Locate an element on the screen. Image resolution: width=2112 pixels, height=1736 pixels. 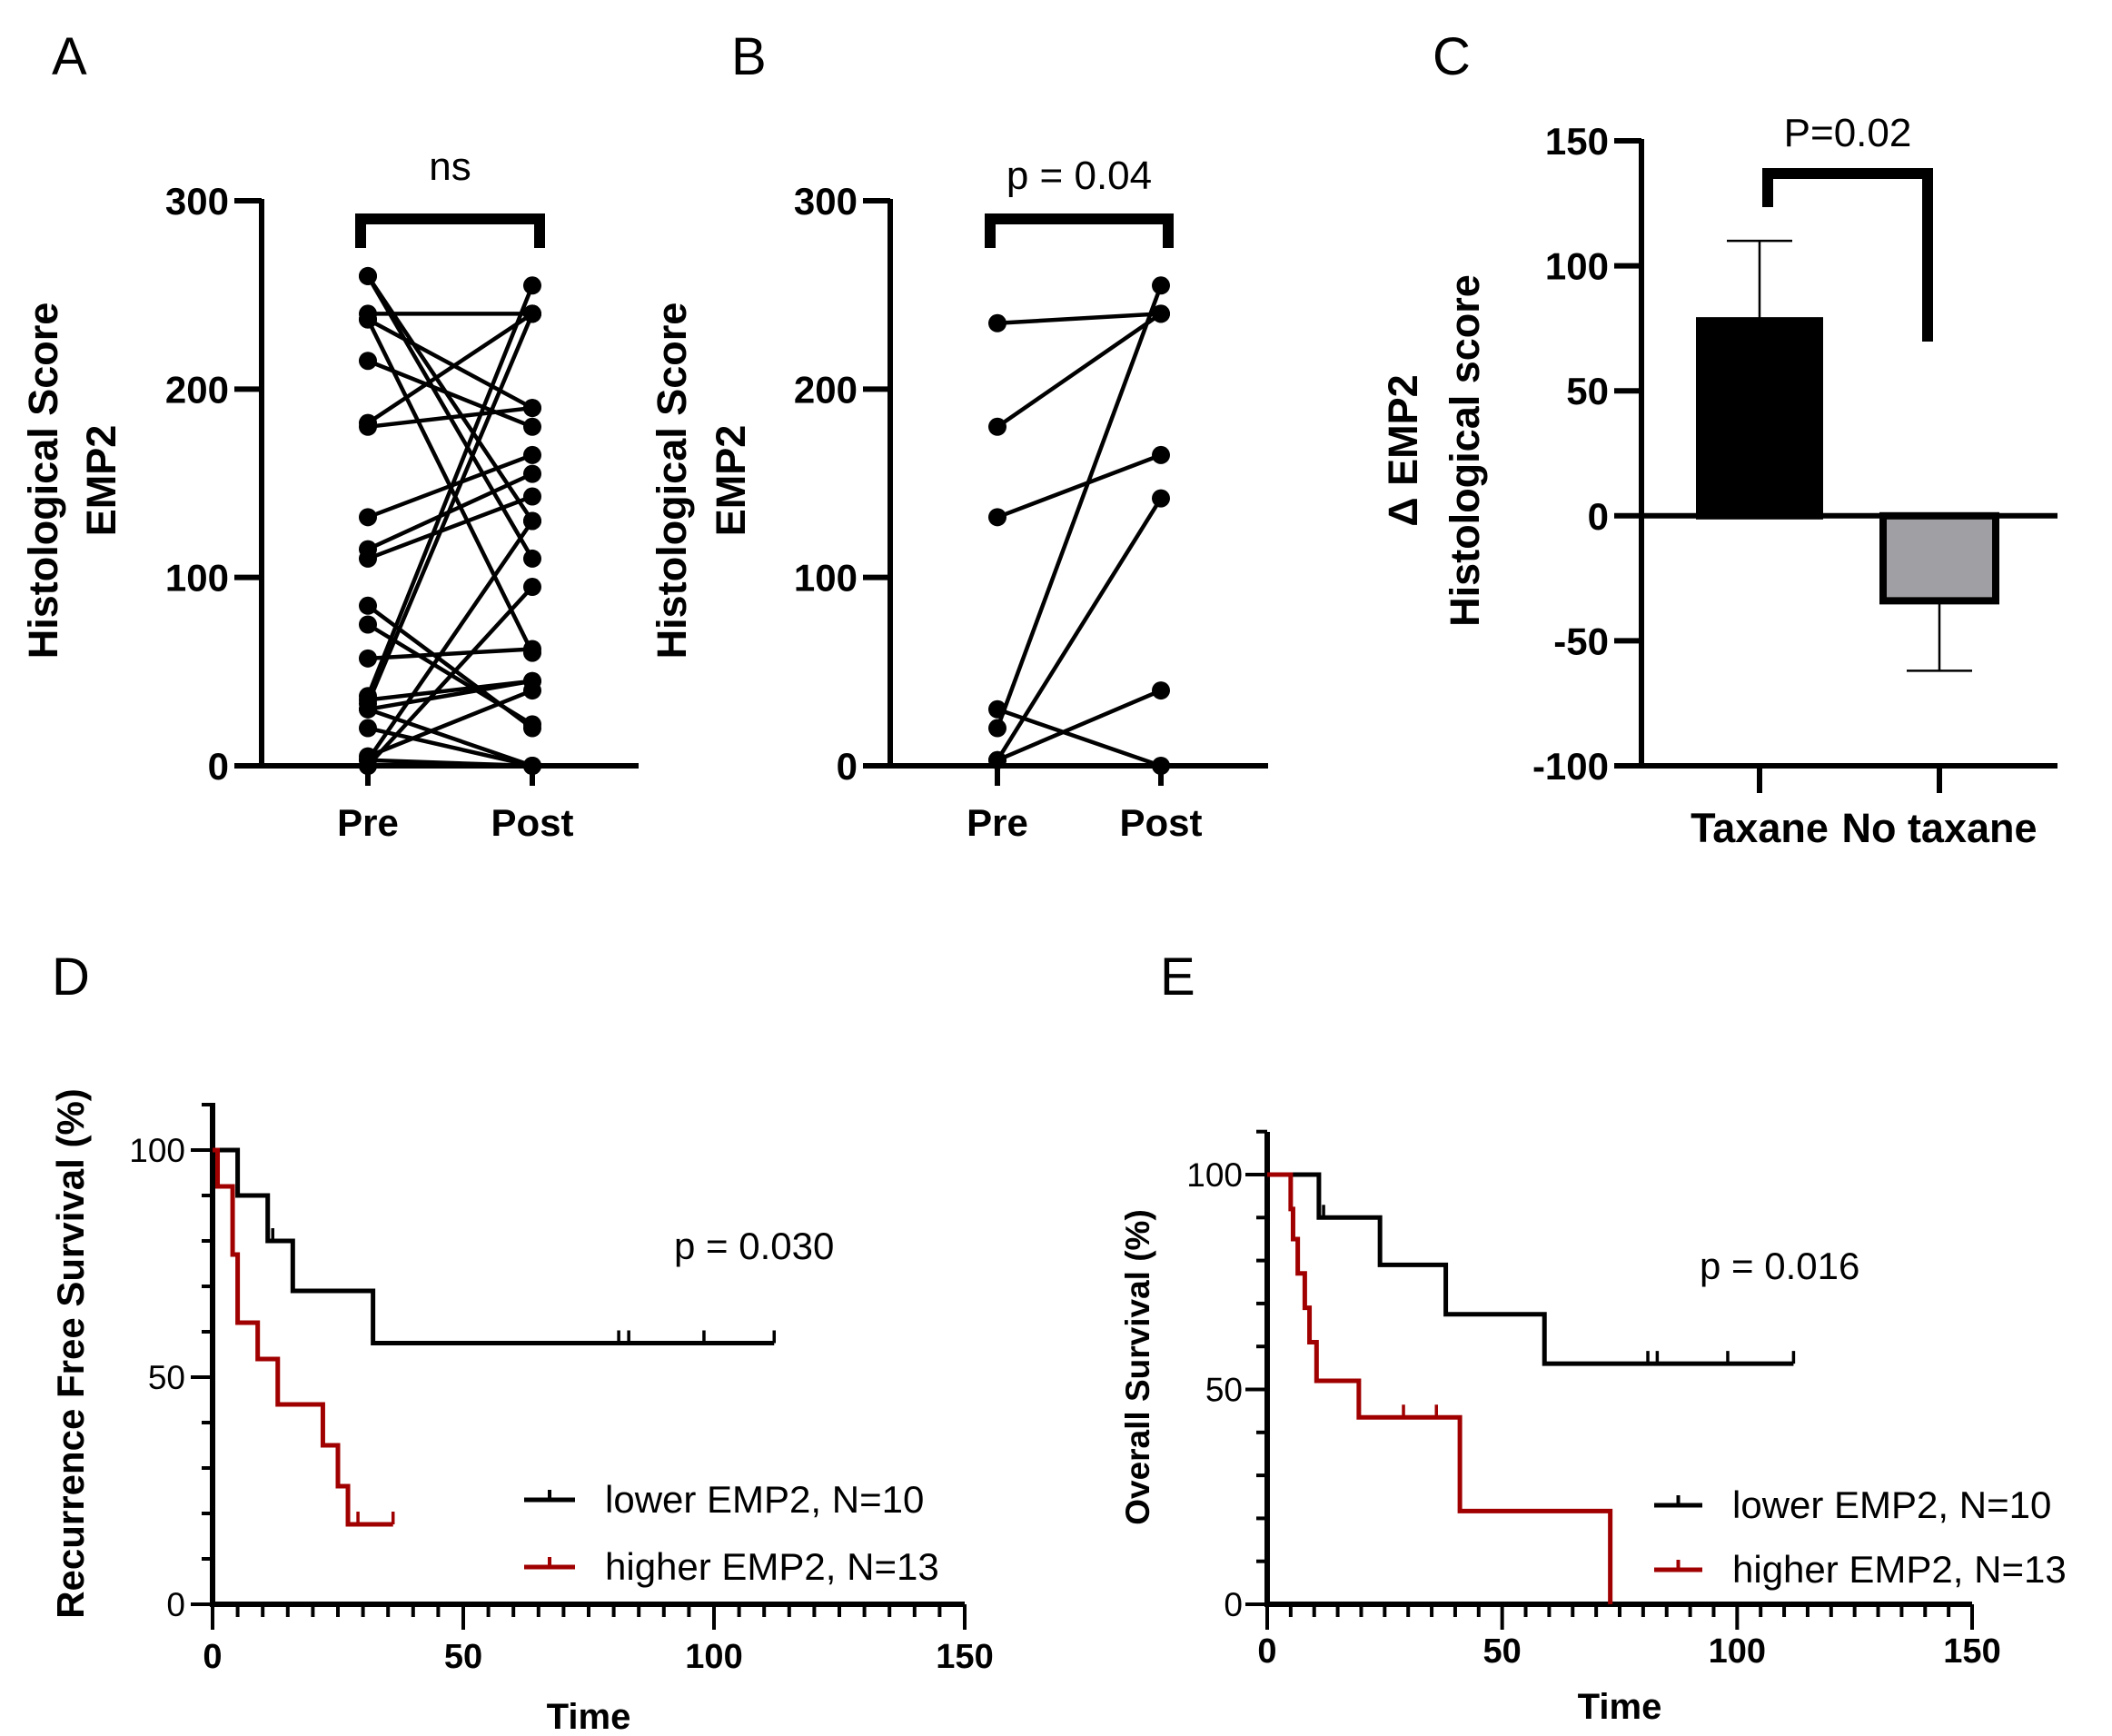
x-tick-label: 50 is located at coordinates (463, 1657).